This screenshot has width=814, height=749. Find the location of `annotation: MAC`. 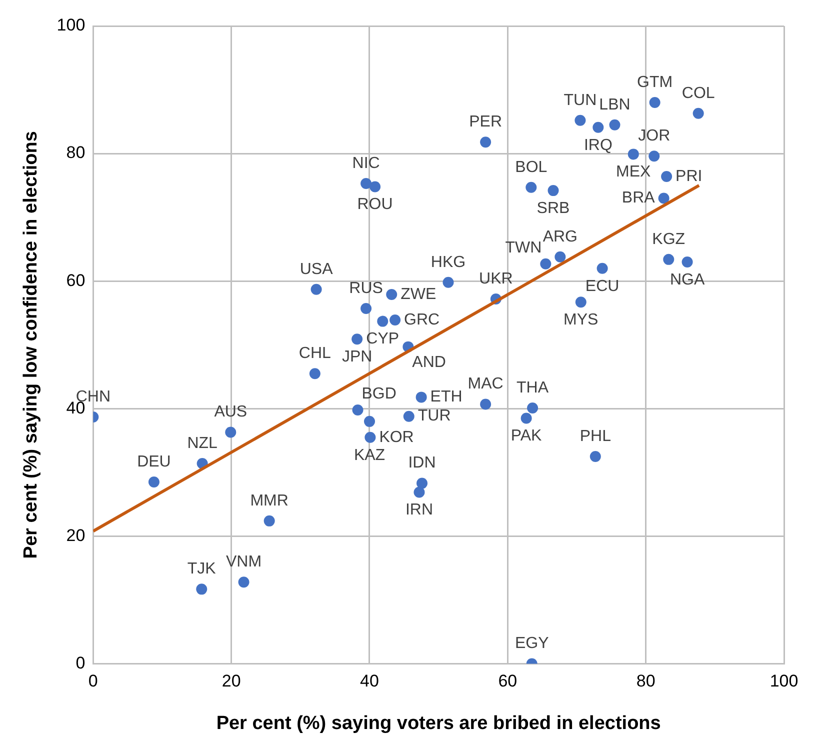

annotation: MAC is located at coordinates (486, 384).